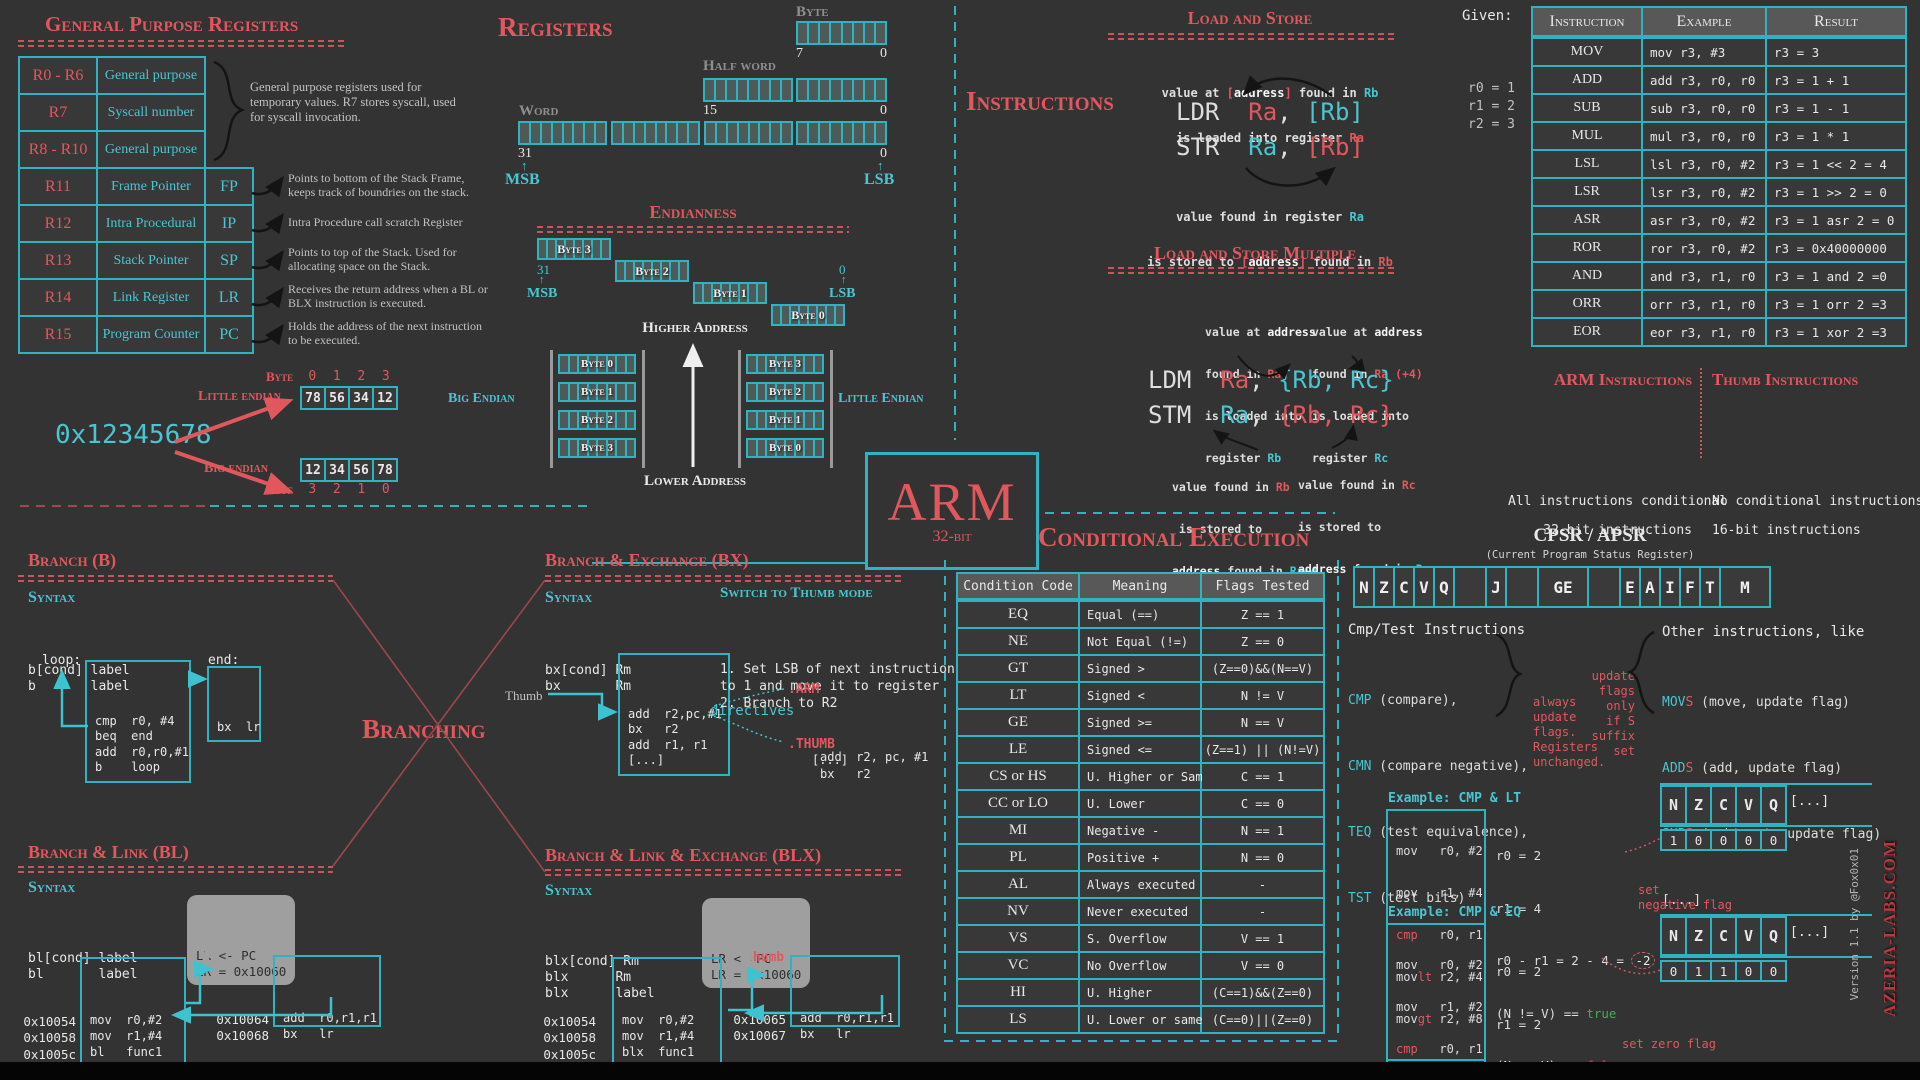  What do you see at coordinates (1670, 587) in the screenshot?
I see `cpsr-flag-I: I` at bounding box center [1670, 587].